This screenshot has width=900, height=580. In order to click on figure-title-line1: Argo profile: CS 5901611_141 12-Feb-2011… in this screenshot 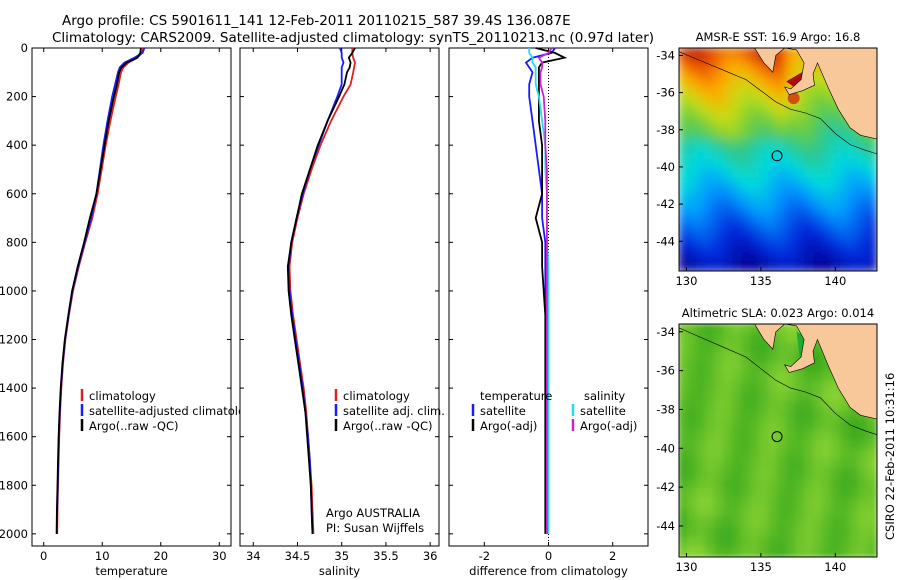, I will do `click(316, 21)`.